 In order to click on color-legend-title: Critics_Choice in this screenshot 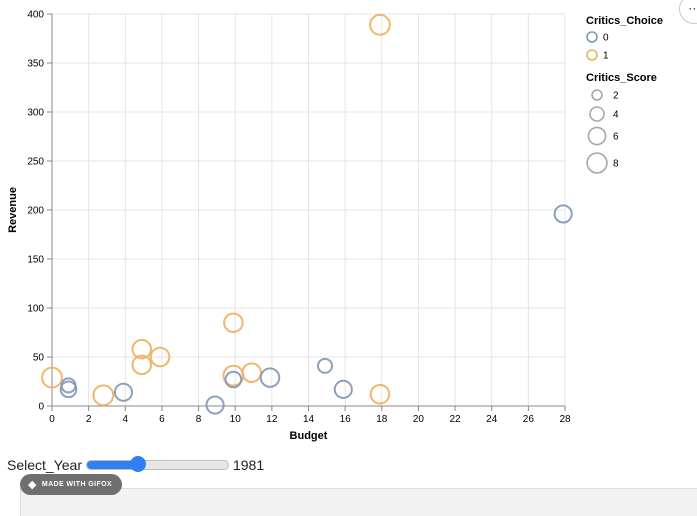, I will do `click(624, 21)`.